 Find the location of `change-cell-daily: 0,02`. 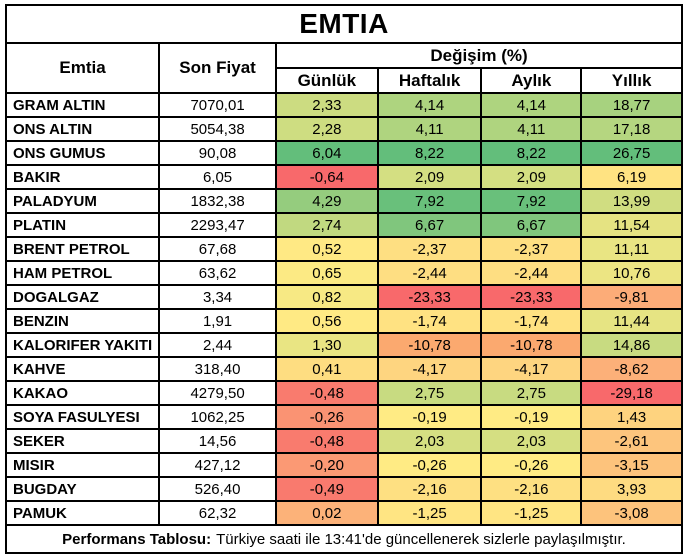

change-cell-daily: 0,02 is located at coordinates (326, 513).